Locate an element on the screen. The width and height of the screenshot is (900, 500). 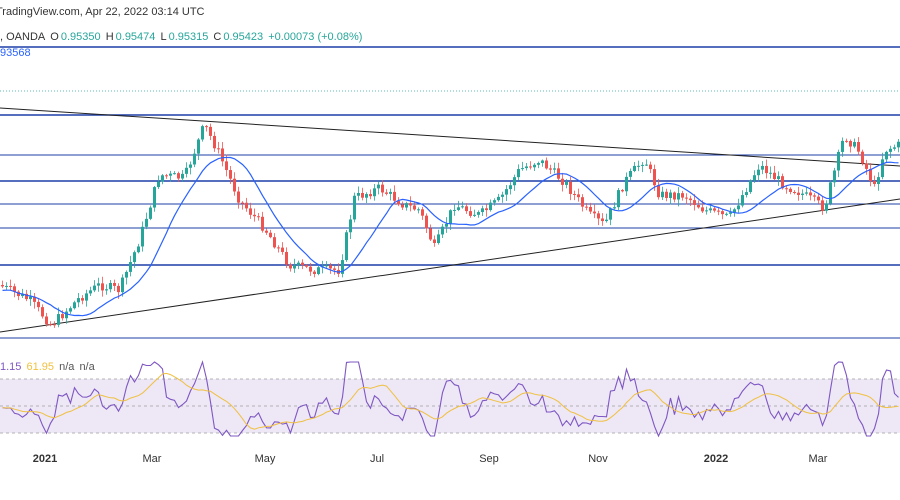
rsi-ma-line is located at coordinates (450, 401).